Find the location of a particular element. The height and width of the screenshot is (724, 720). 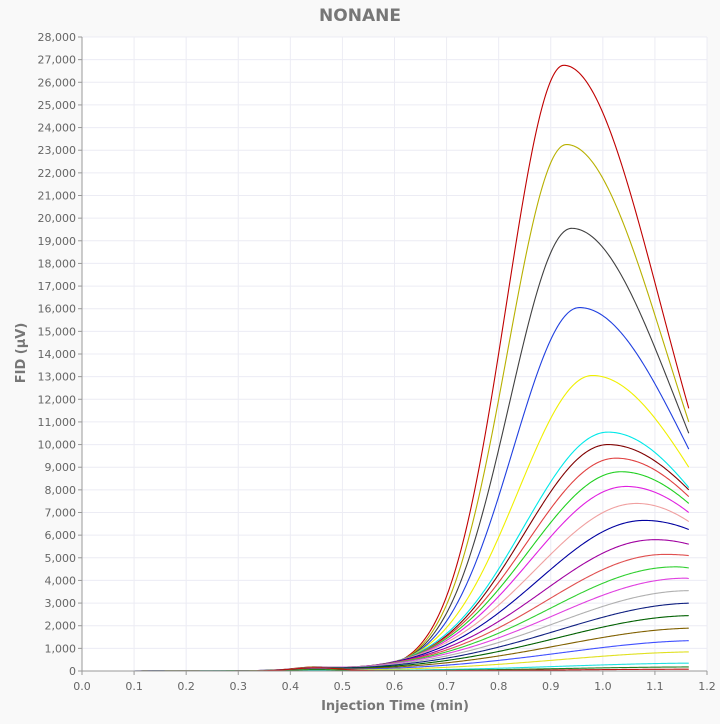

x-tick-label: 0.4 is located at coordinates (291, 686).